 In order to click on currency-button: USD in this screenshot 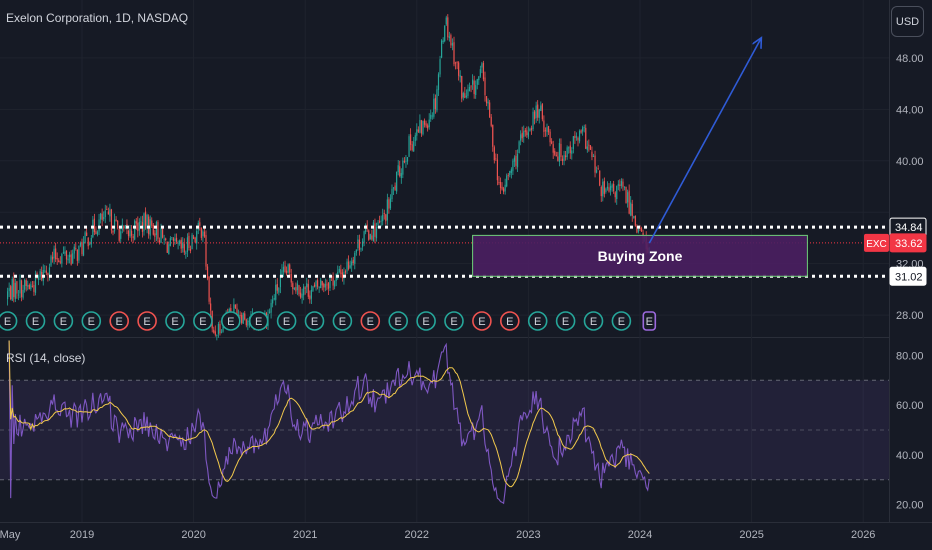, I will do `click(907, 21)`.